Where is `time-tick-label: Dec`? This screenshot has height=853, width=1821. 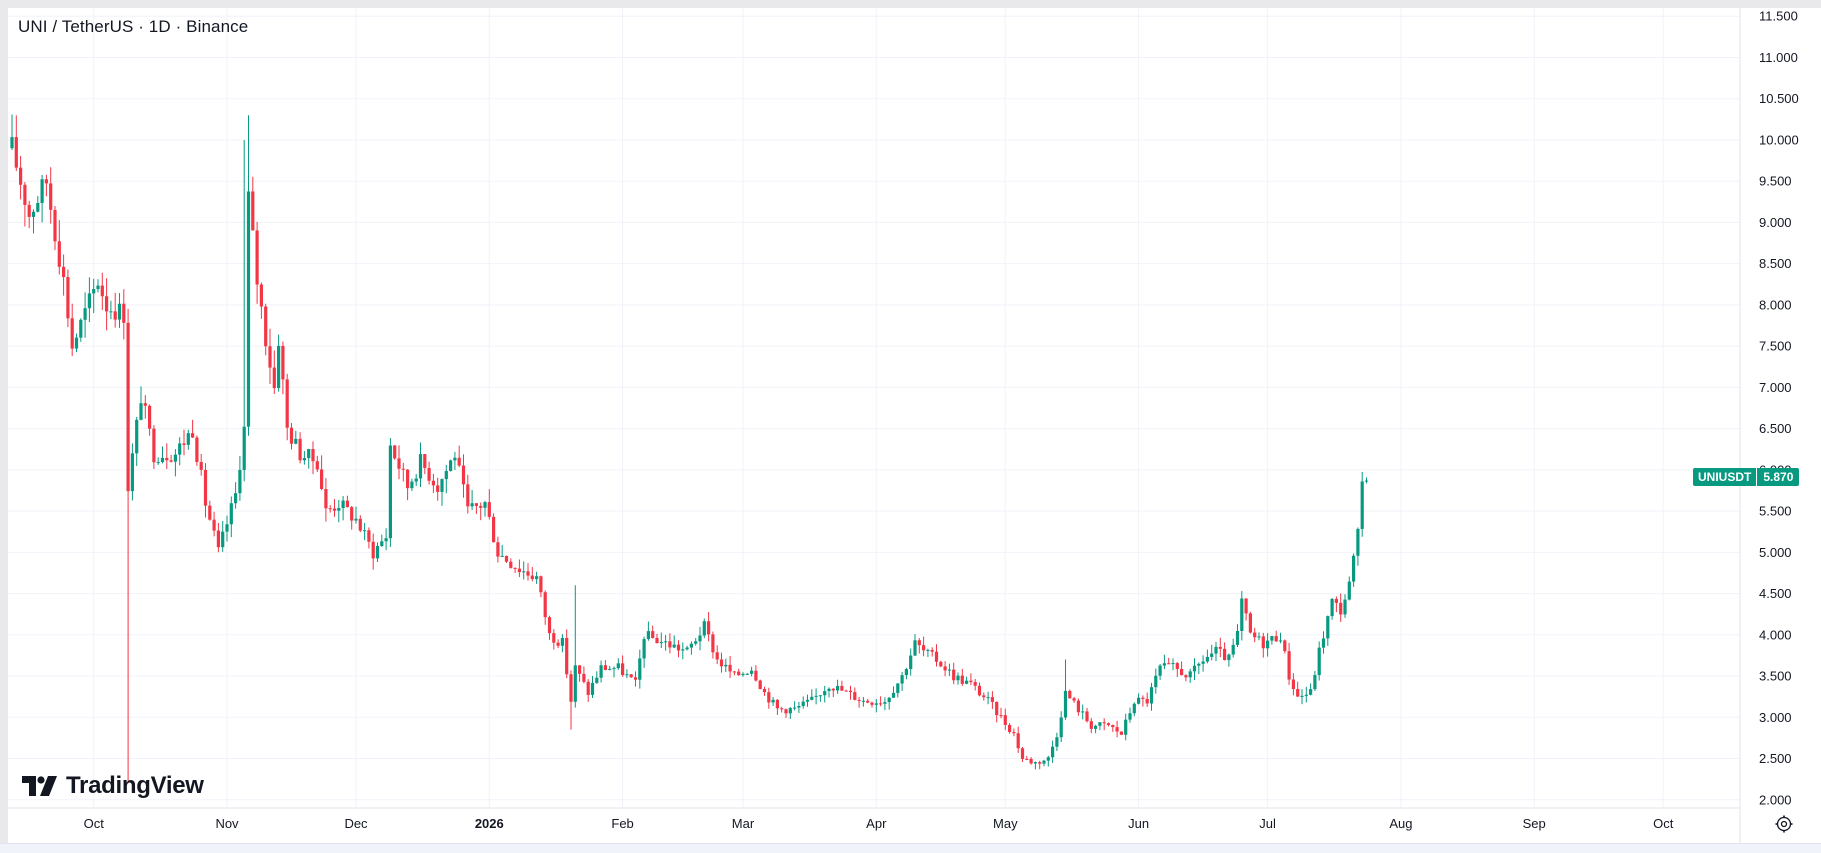
time-tick-label: Dec is located at coordinates (356, 823).